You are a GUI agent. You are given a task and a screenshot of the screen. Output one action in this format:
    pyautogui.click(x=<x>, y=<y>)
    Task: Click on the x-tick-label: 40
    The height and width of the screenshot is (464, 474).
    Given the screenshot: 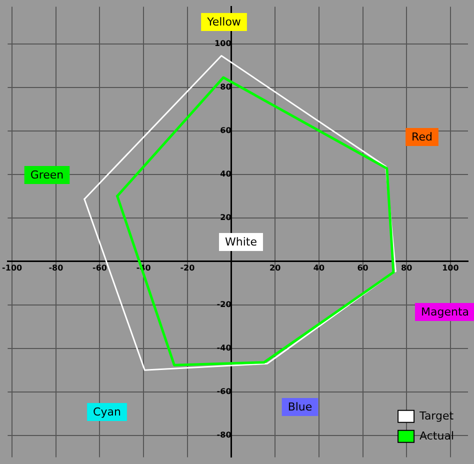 What is the action you would take?
    pyautogui.click(x=319, y=267)
    